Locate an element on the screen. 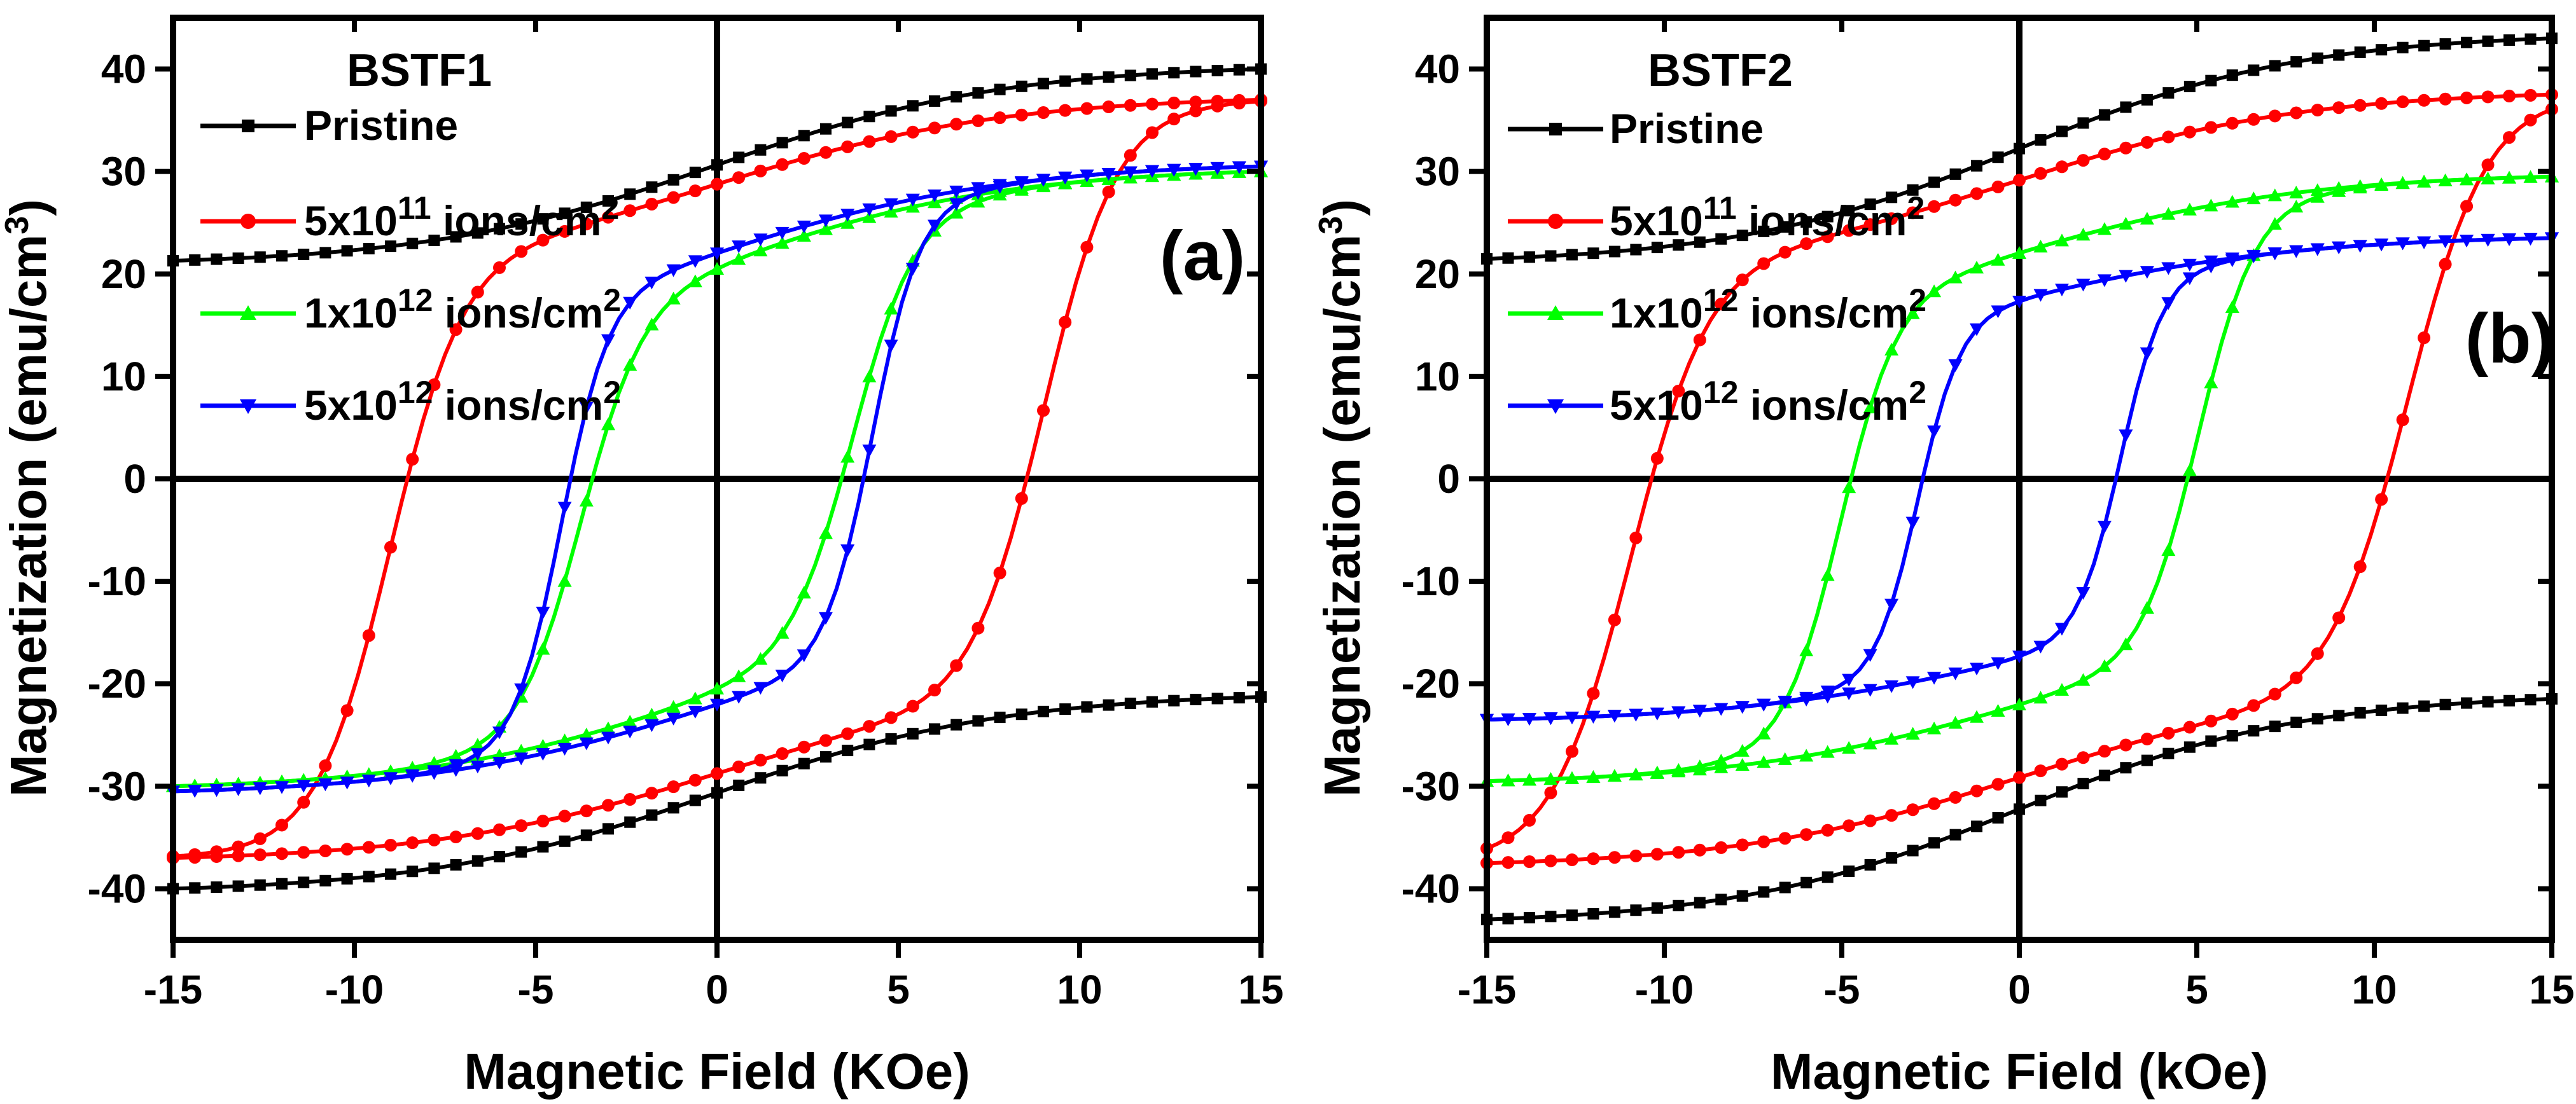 Image resolution: width=2576 pixels, height=1104 pixels. x-tick-label: -5 is located at coordinates (1842, 990).